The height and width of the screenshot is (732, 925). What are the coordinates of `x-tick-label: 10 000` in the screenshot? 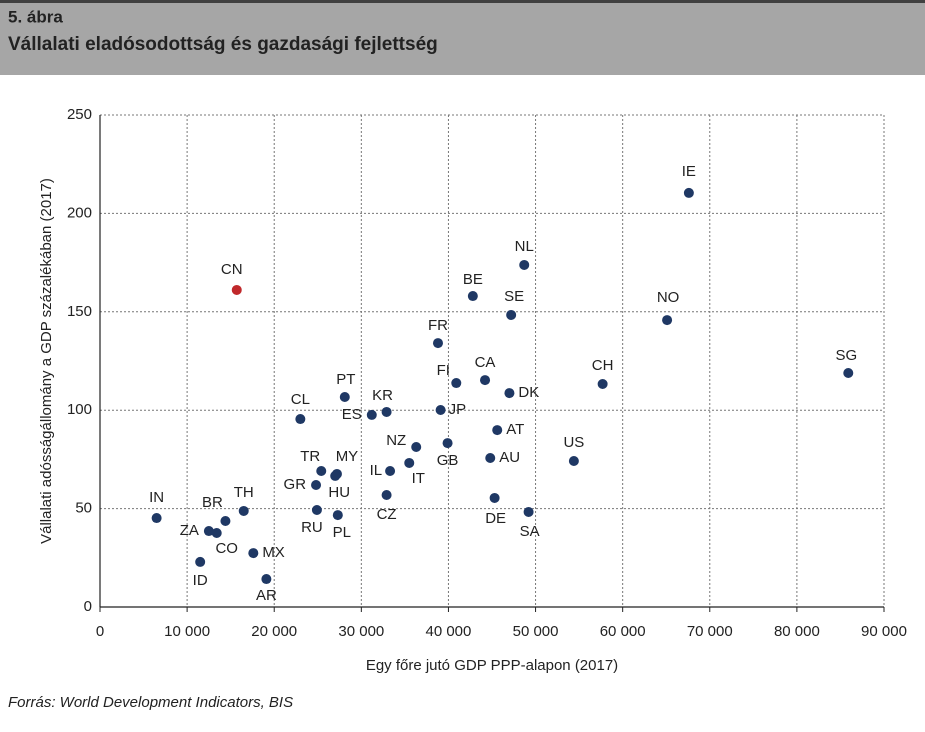 It's located at (187, 631).